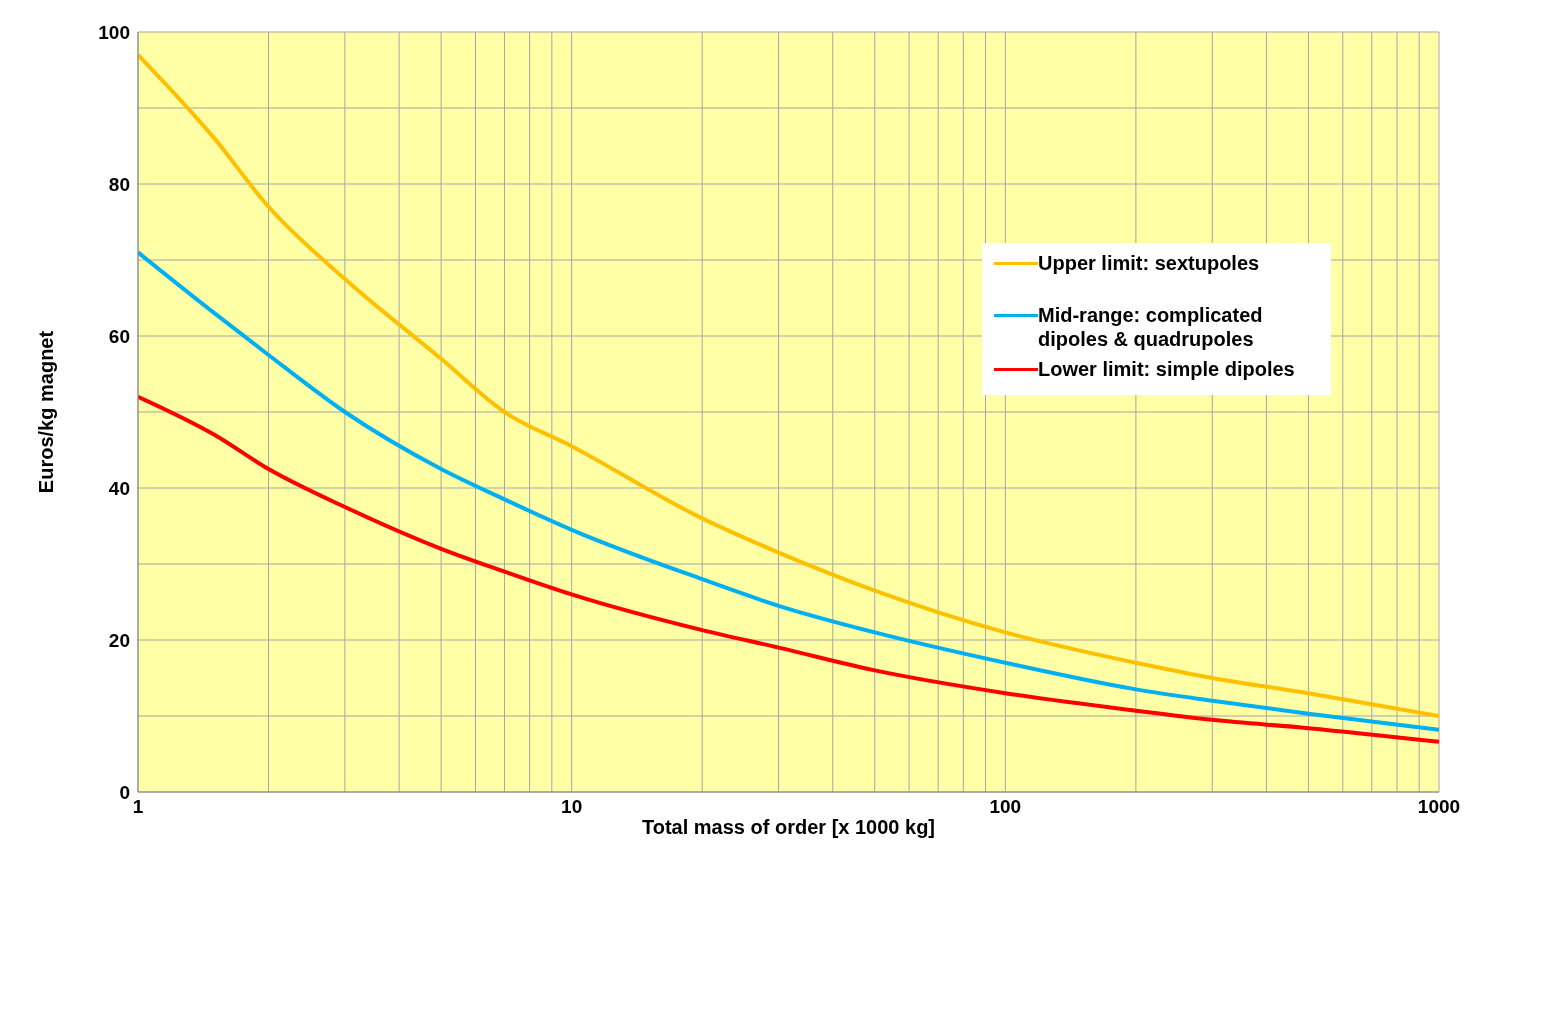  I want to click on x-tick-label: 1000, so click(1439, 807).